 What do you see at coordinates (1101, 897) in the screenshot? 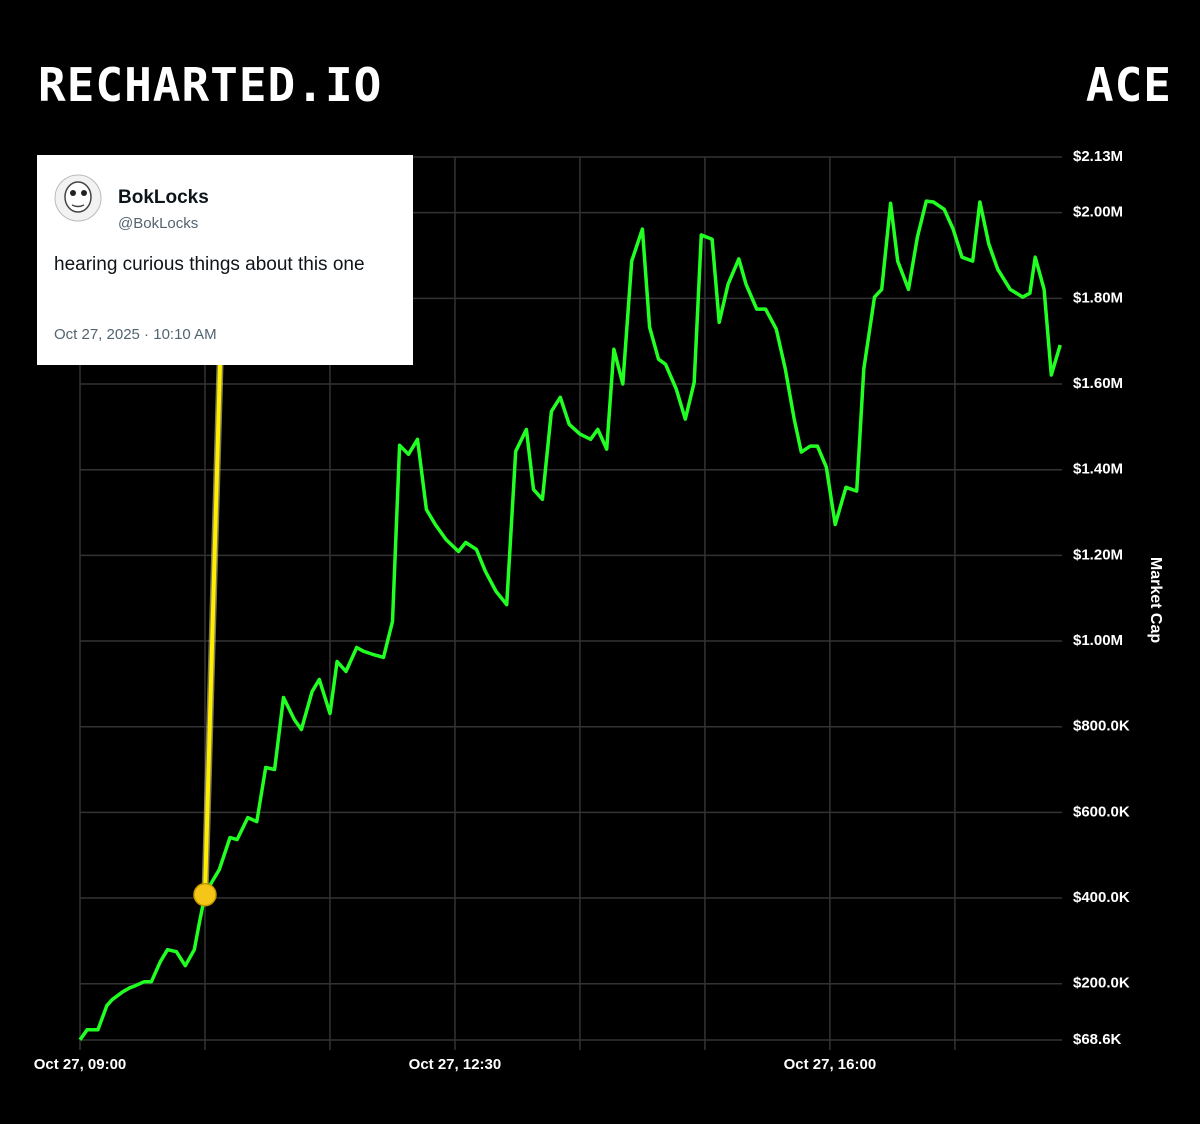
I see `y-tick-label: $400.0K` at bounding box center [1101, 897].